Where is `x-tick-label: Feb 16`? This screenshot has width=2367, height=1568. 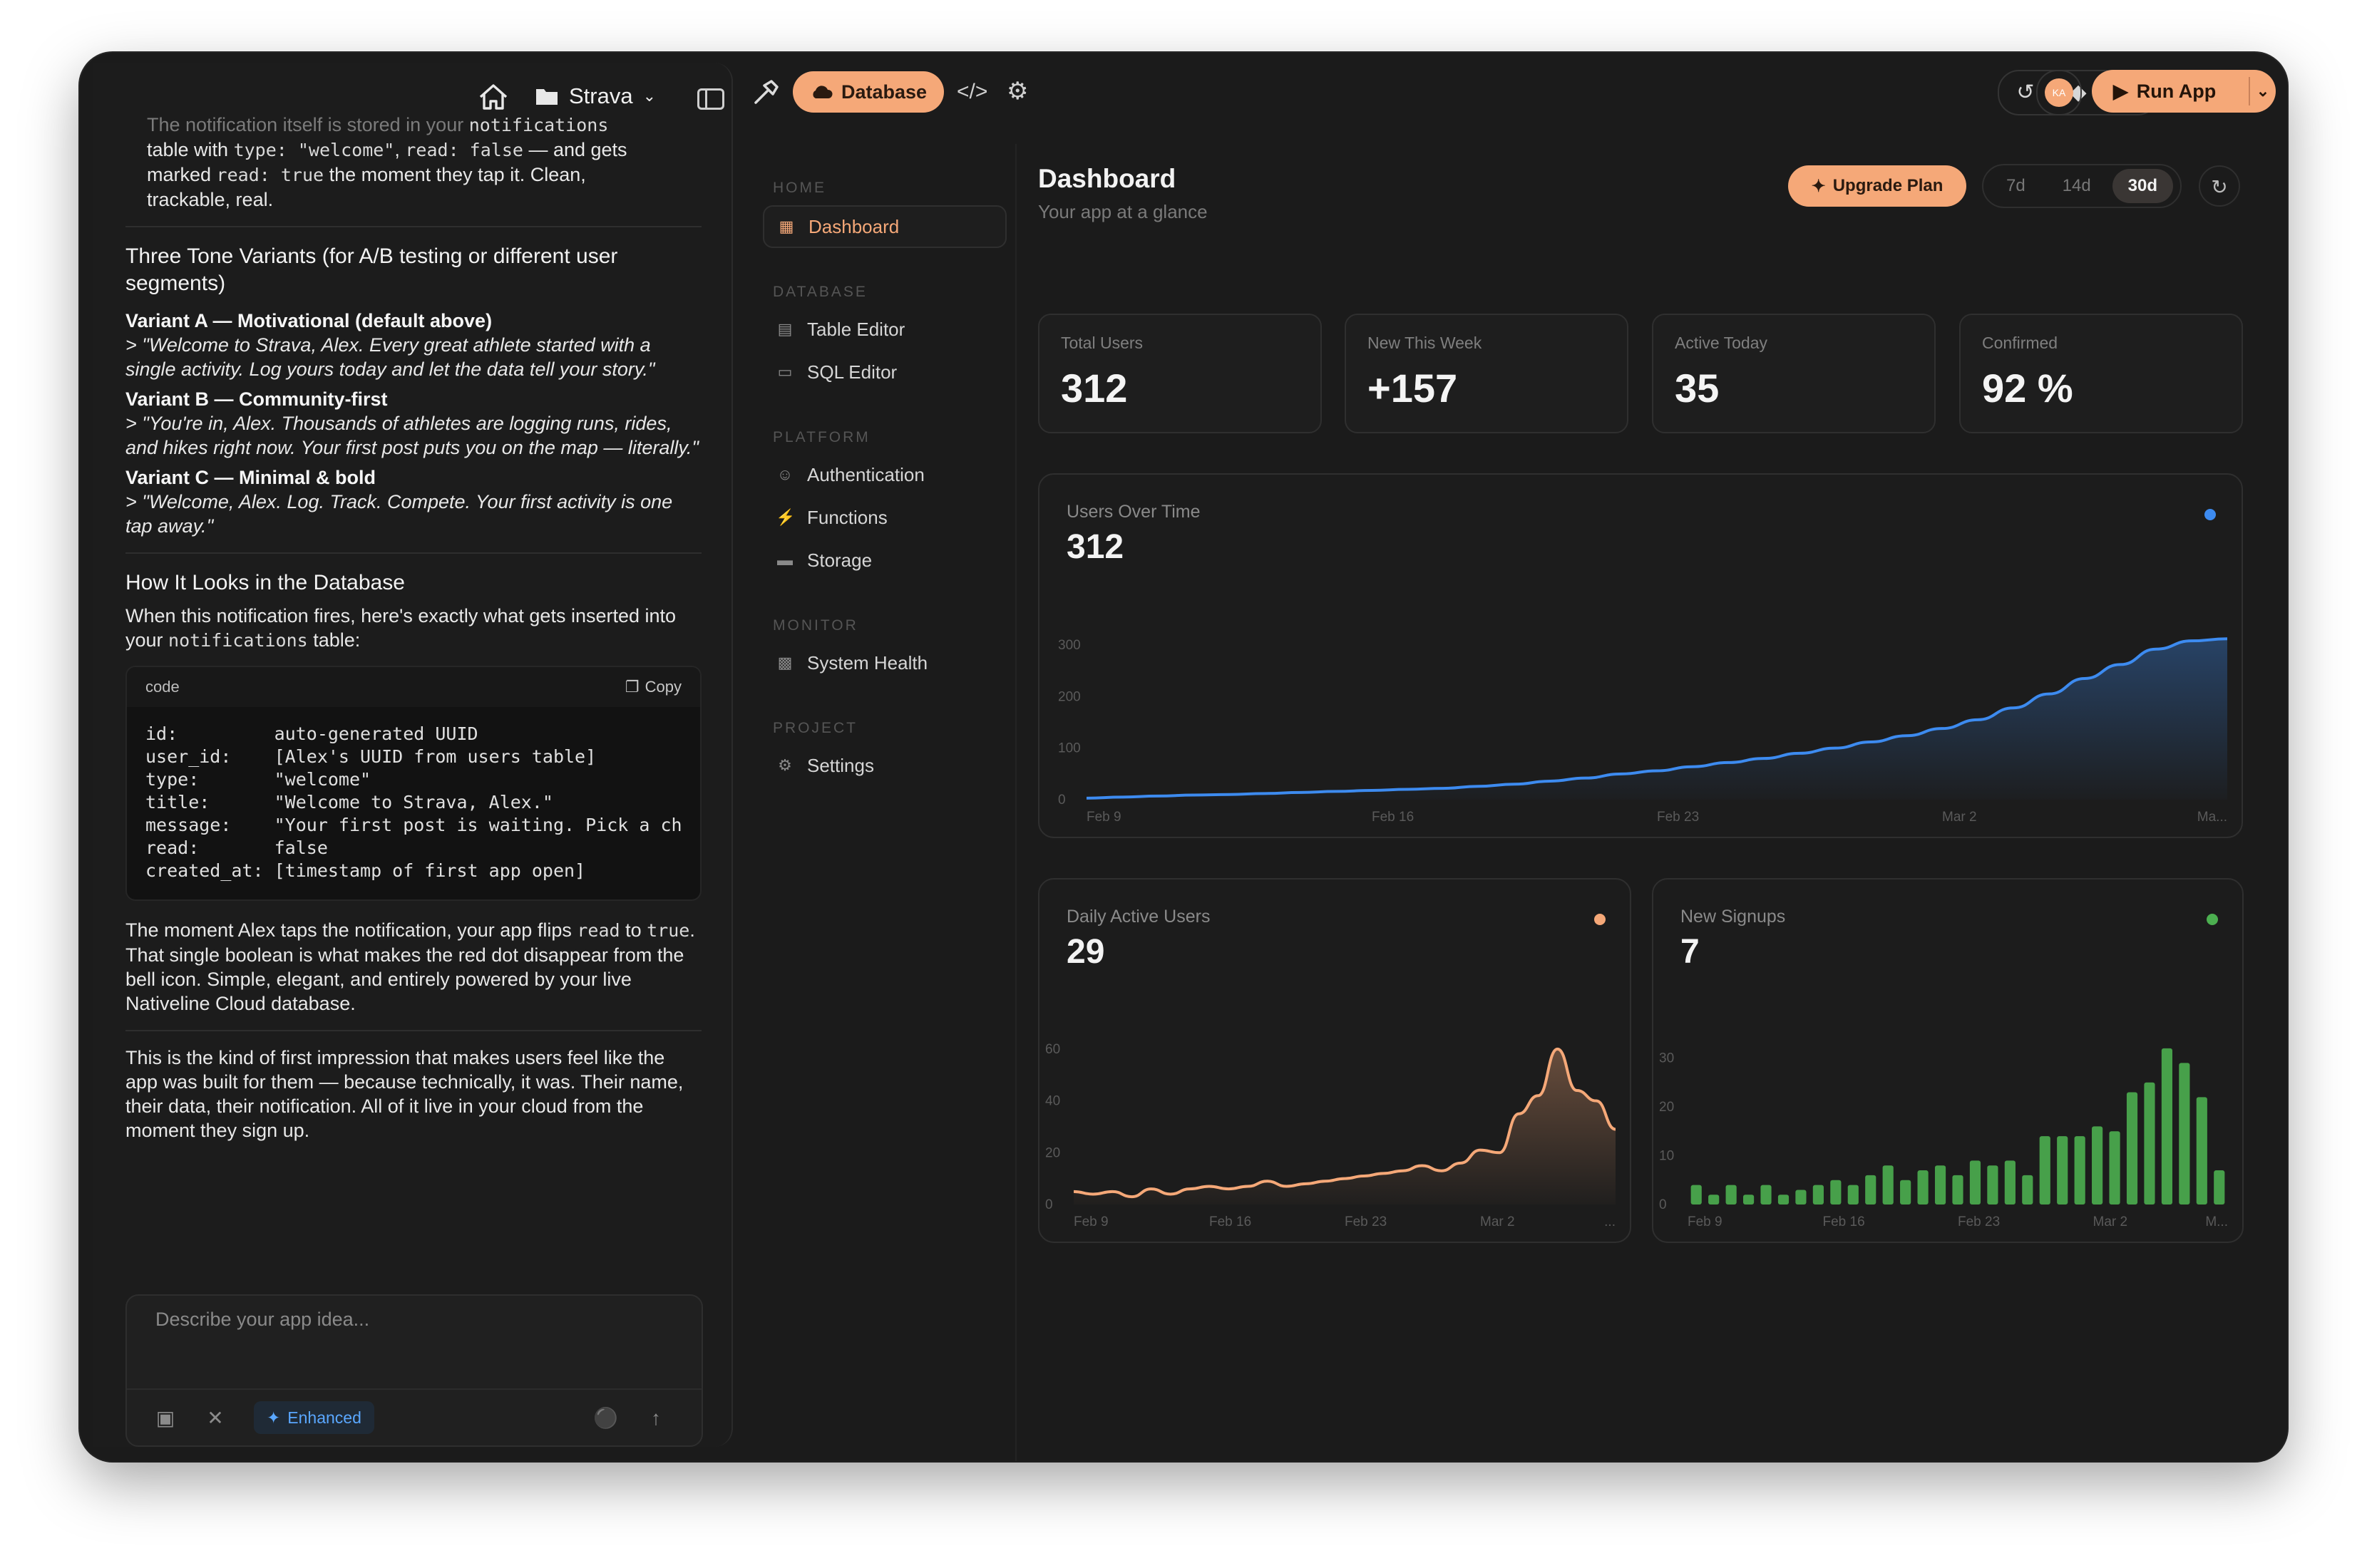 x-tick-label: Feb 16 is located at coordinates (1393, 818).